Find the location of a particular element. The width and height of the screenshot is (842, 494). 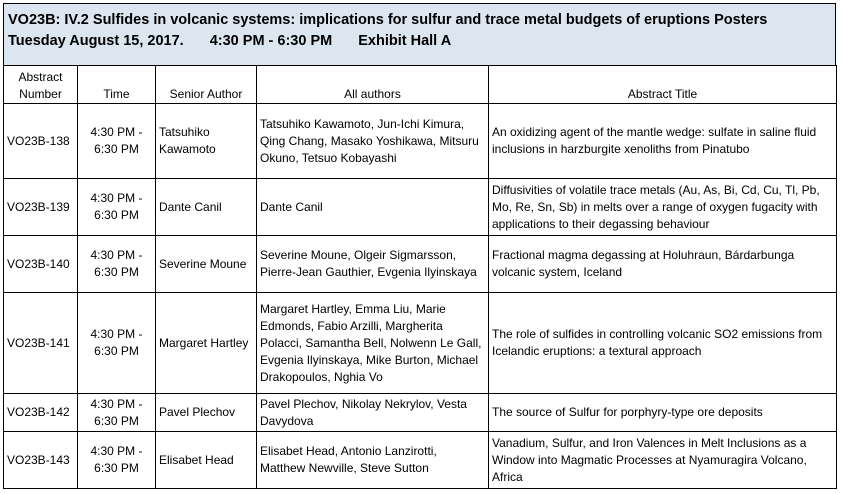

senior-author: Severine Moune is located at coordinates (206, 264).